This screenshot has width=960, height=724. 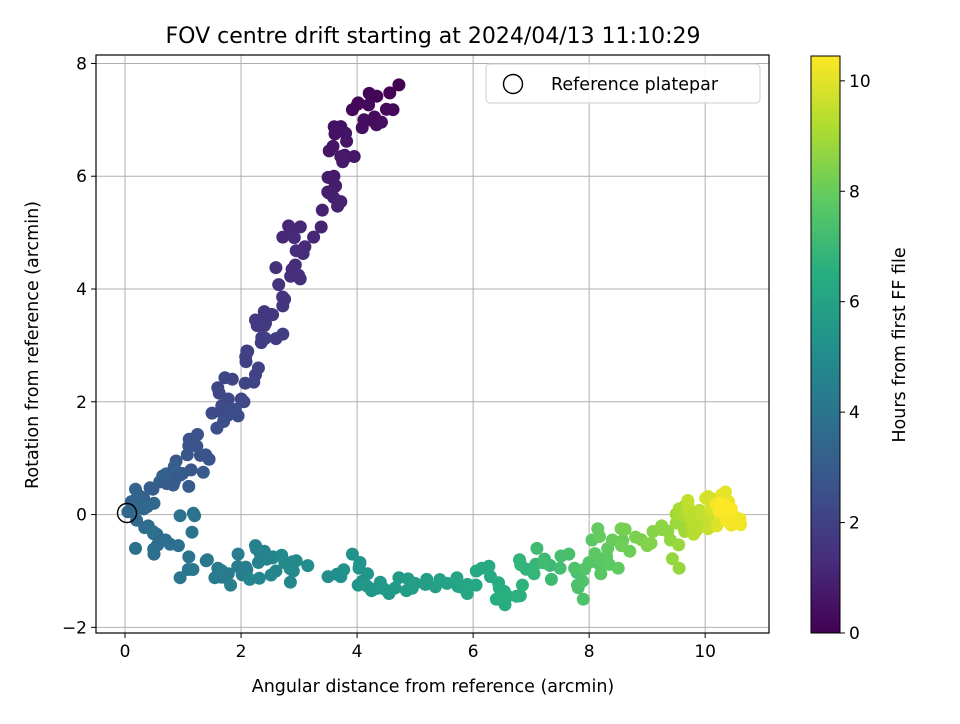 What do you see at coordinates (433, 687) in the screenshot?
I see `x-axis-label: Angular distance from reference (arcmin)` at bounding box center [433, 687].